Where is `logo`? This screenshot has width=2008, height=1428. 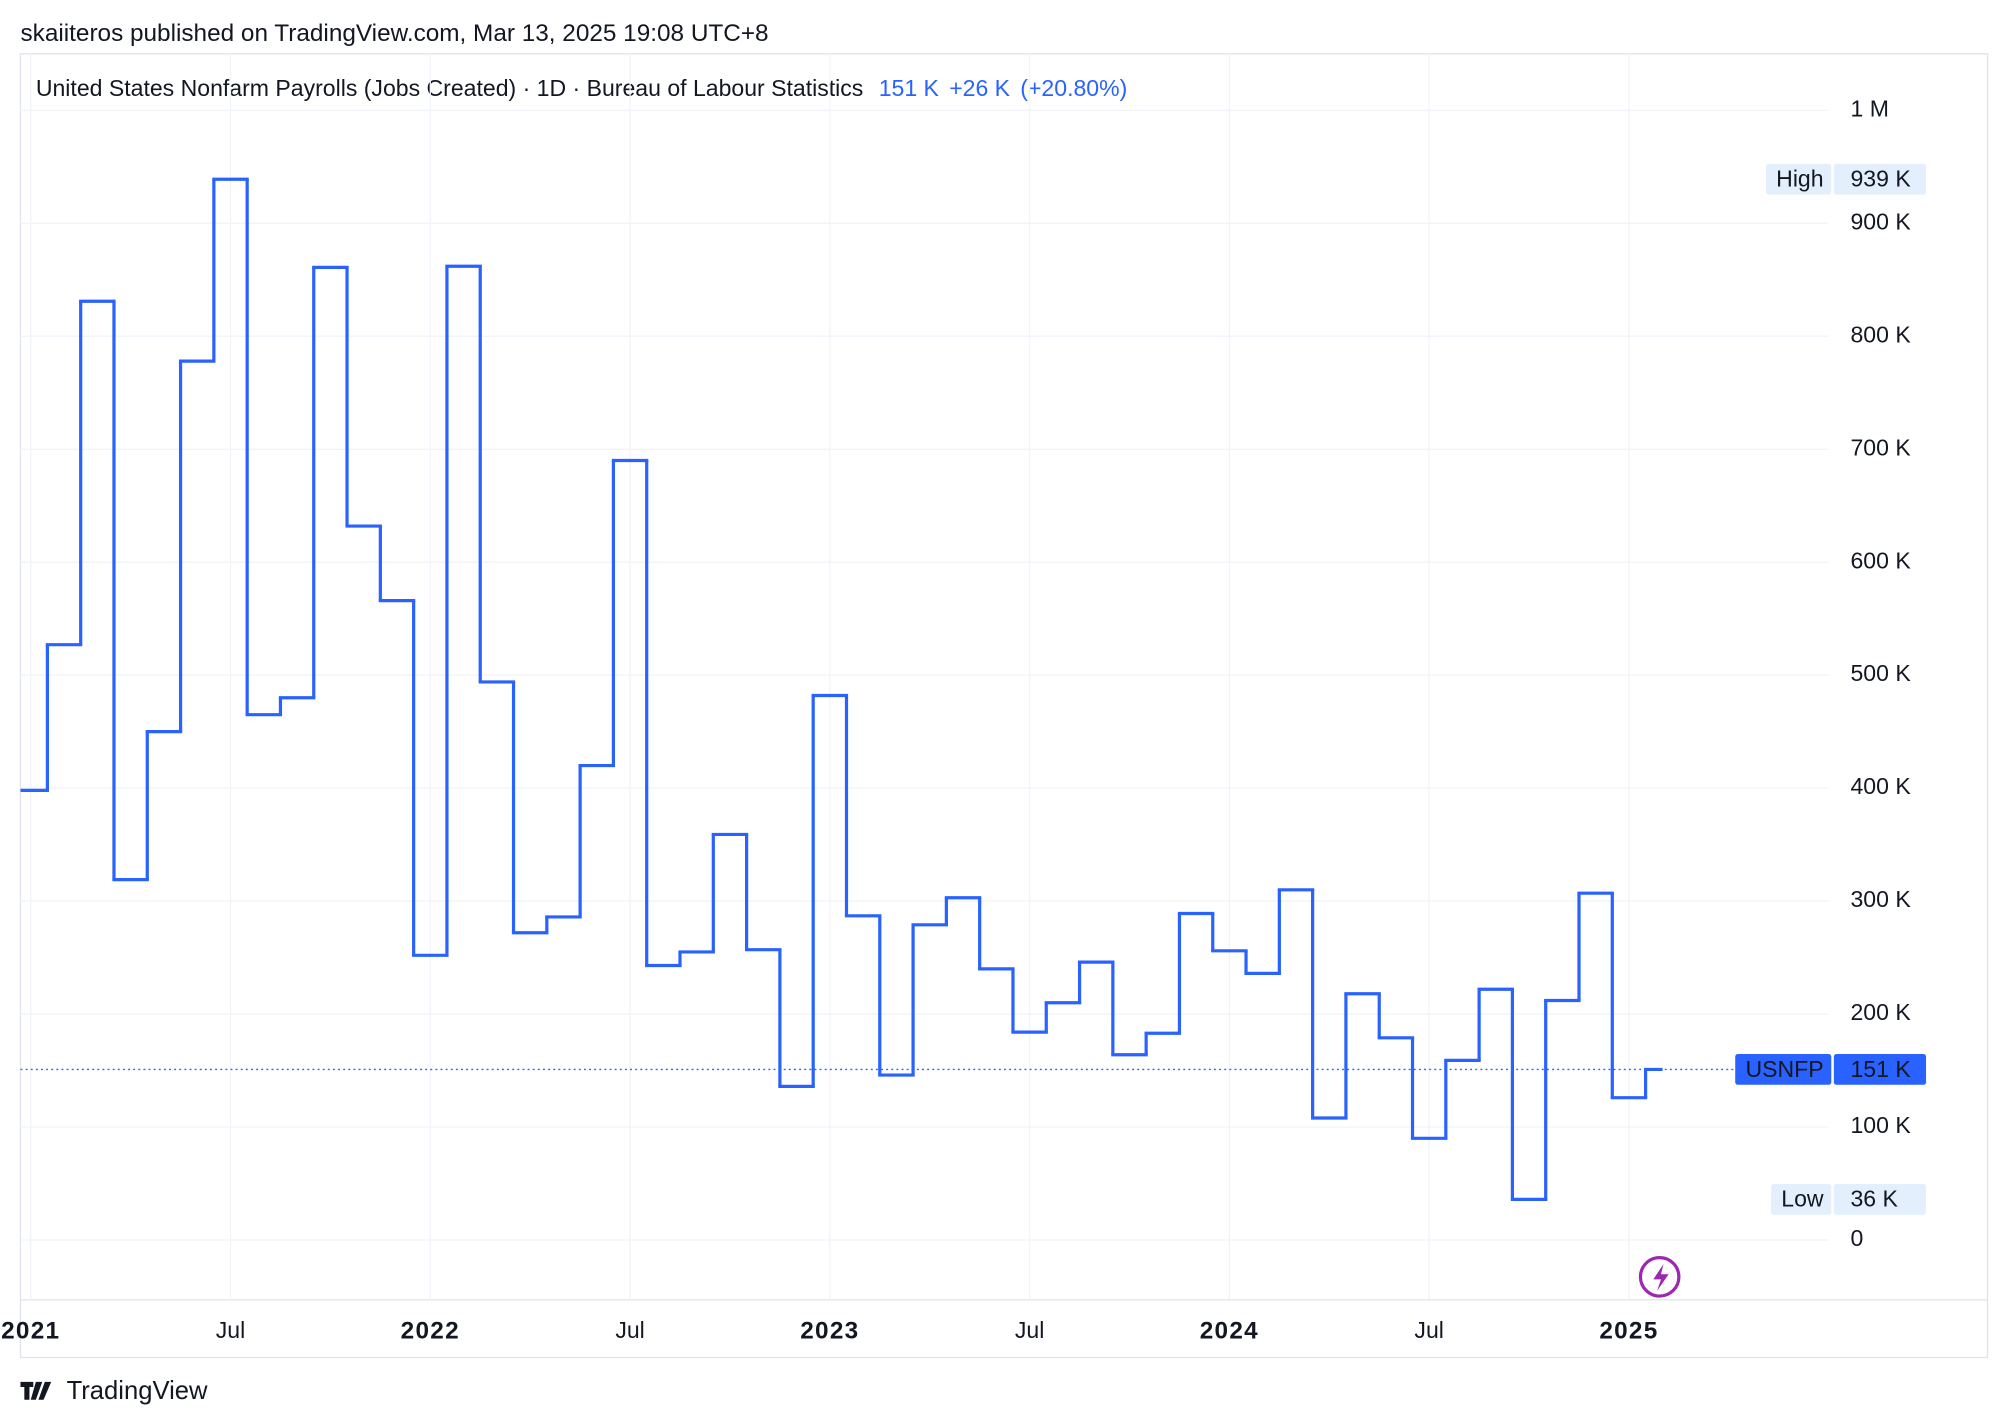 logo is located at coordinates (36, 1390).